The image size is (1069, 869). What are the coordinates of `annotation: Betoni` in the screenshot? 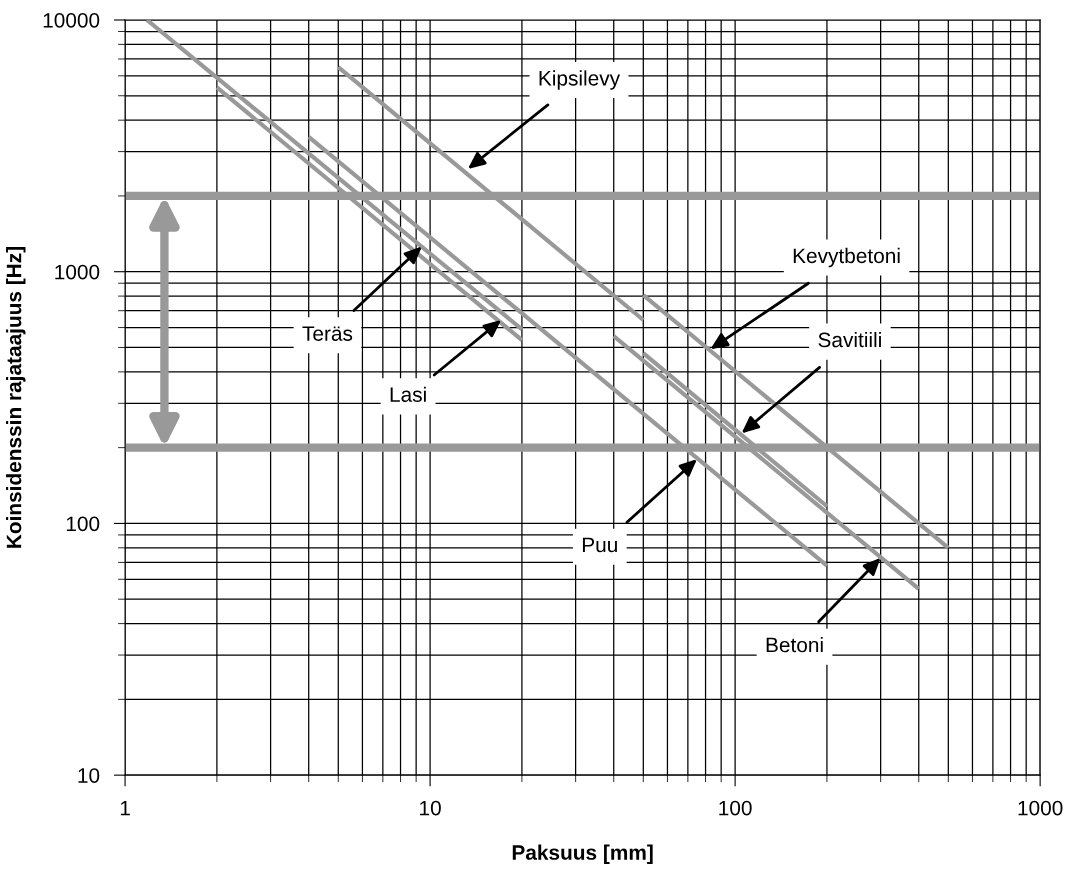 It's located at (794, 645).